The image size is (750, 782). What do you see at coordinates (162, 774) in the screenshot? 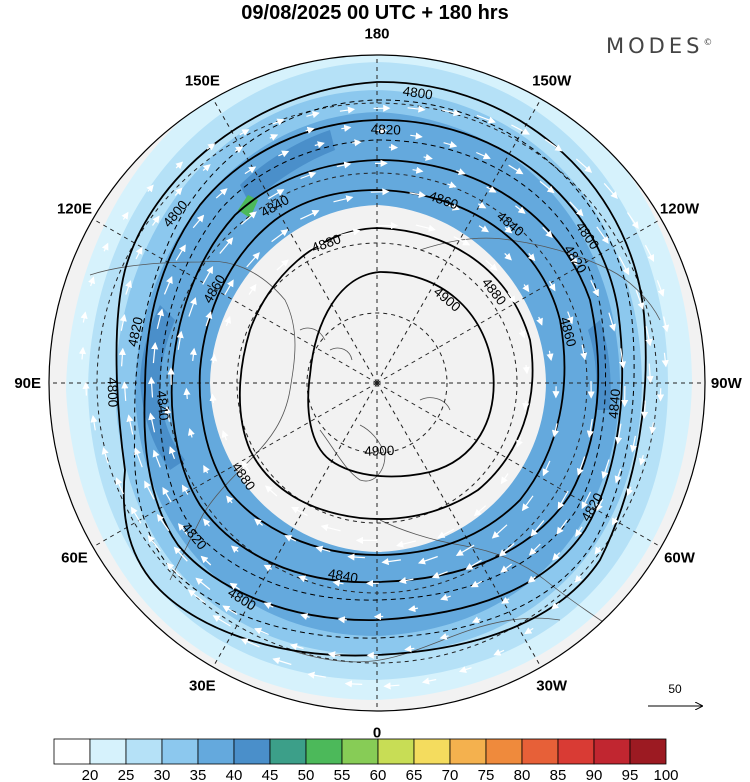
I see `colorbar-label: 30` at bounding box center [162, 774].